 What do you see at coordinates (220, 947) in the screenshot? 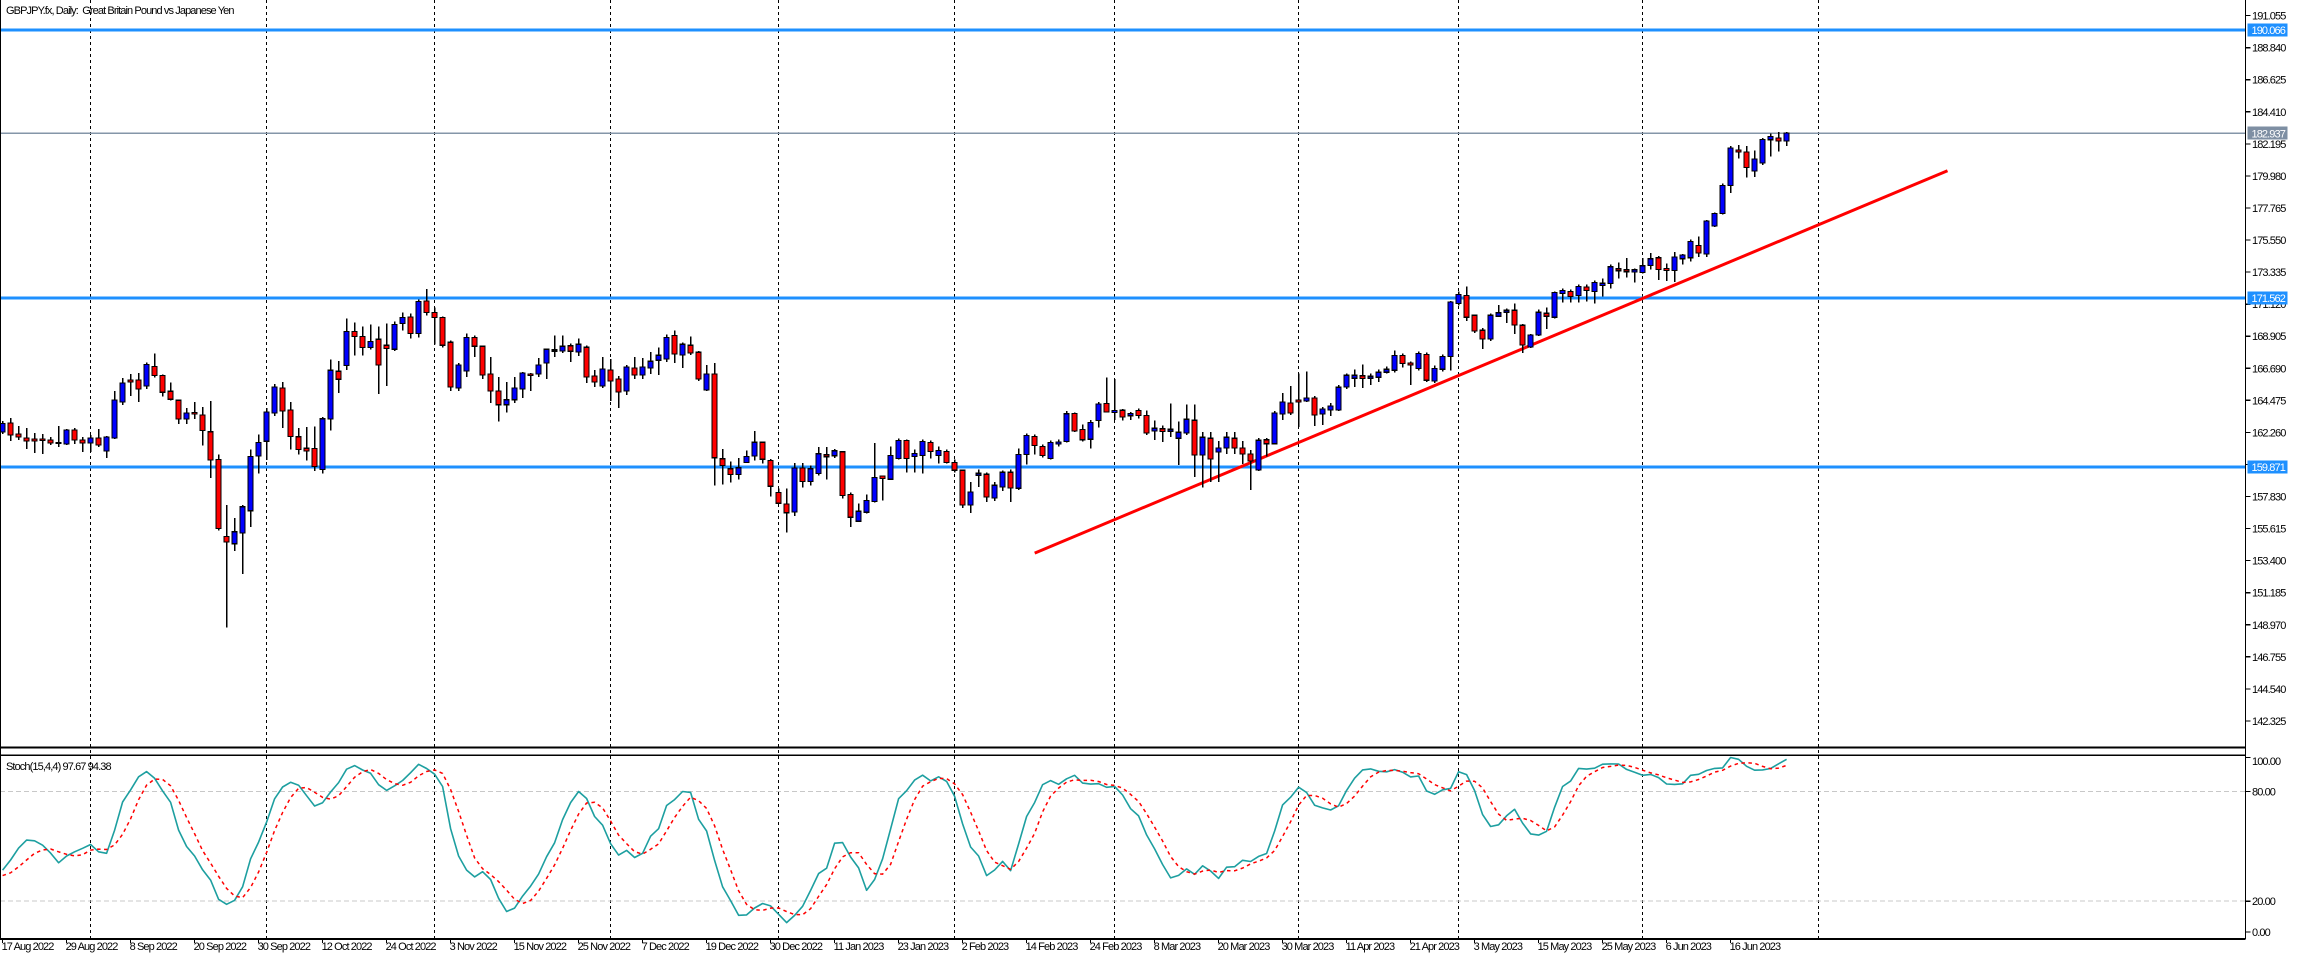
I see `svg-text: 20 Sep 2022` at bounding box center [220, 947].